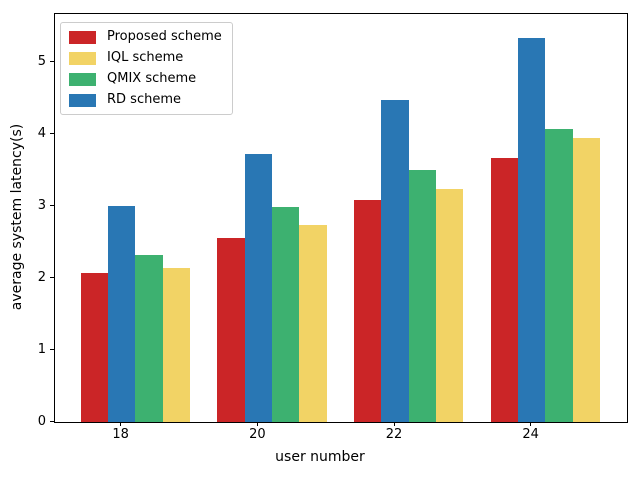 The width and height of the screenshot is (640, 480). Describe the element at coordinates (41, 134) in the screenshot. I see `y-tick-label-4: 4` at that location.